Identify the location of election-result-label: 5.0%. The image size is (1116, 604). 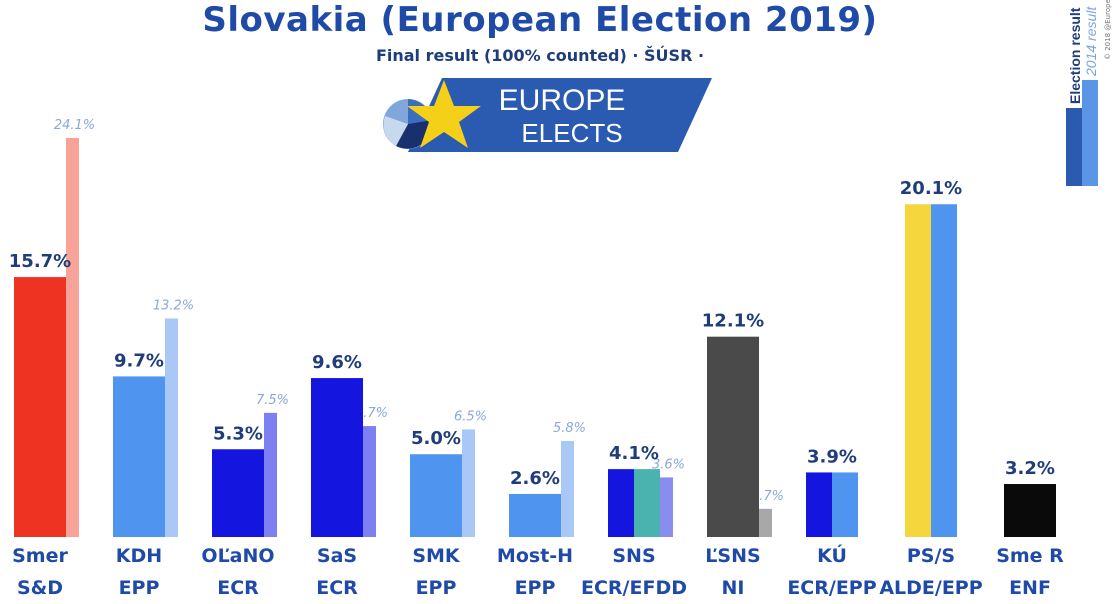
(436, 438).